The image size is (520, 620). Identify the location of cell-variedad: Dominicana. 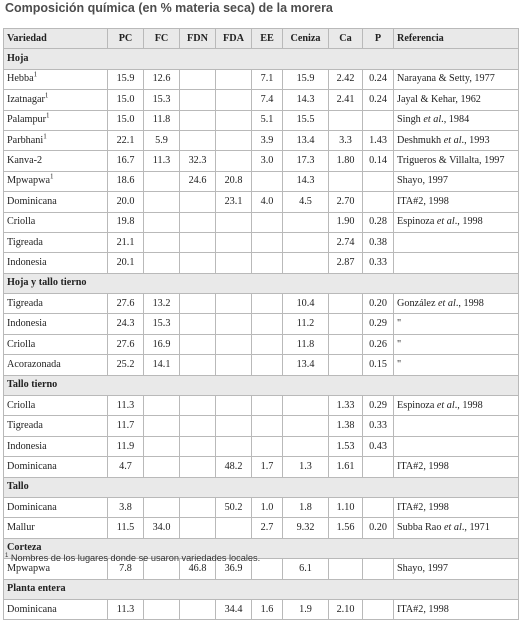
(55, 202).